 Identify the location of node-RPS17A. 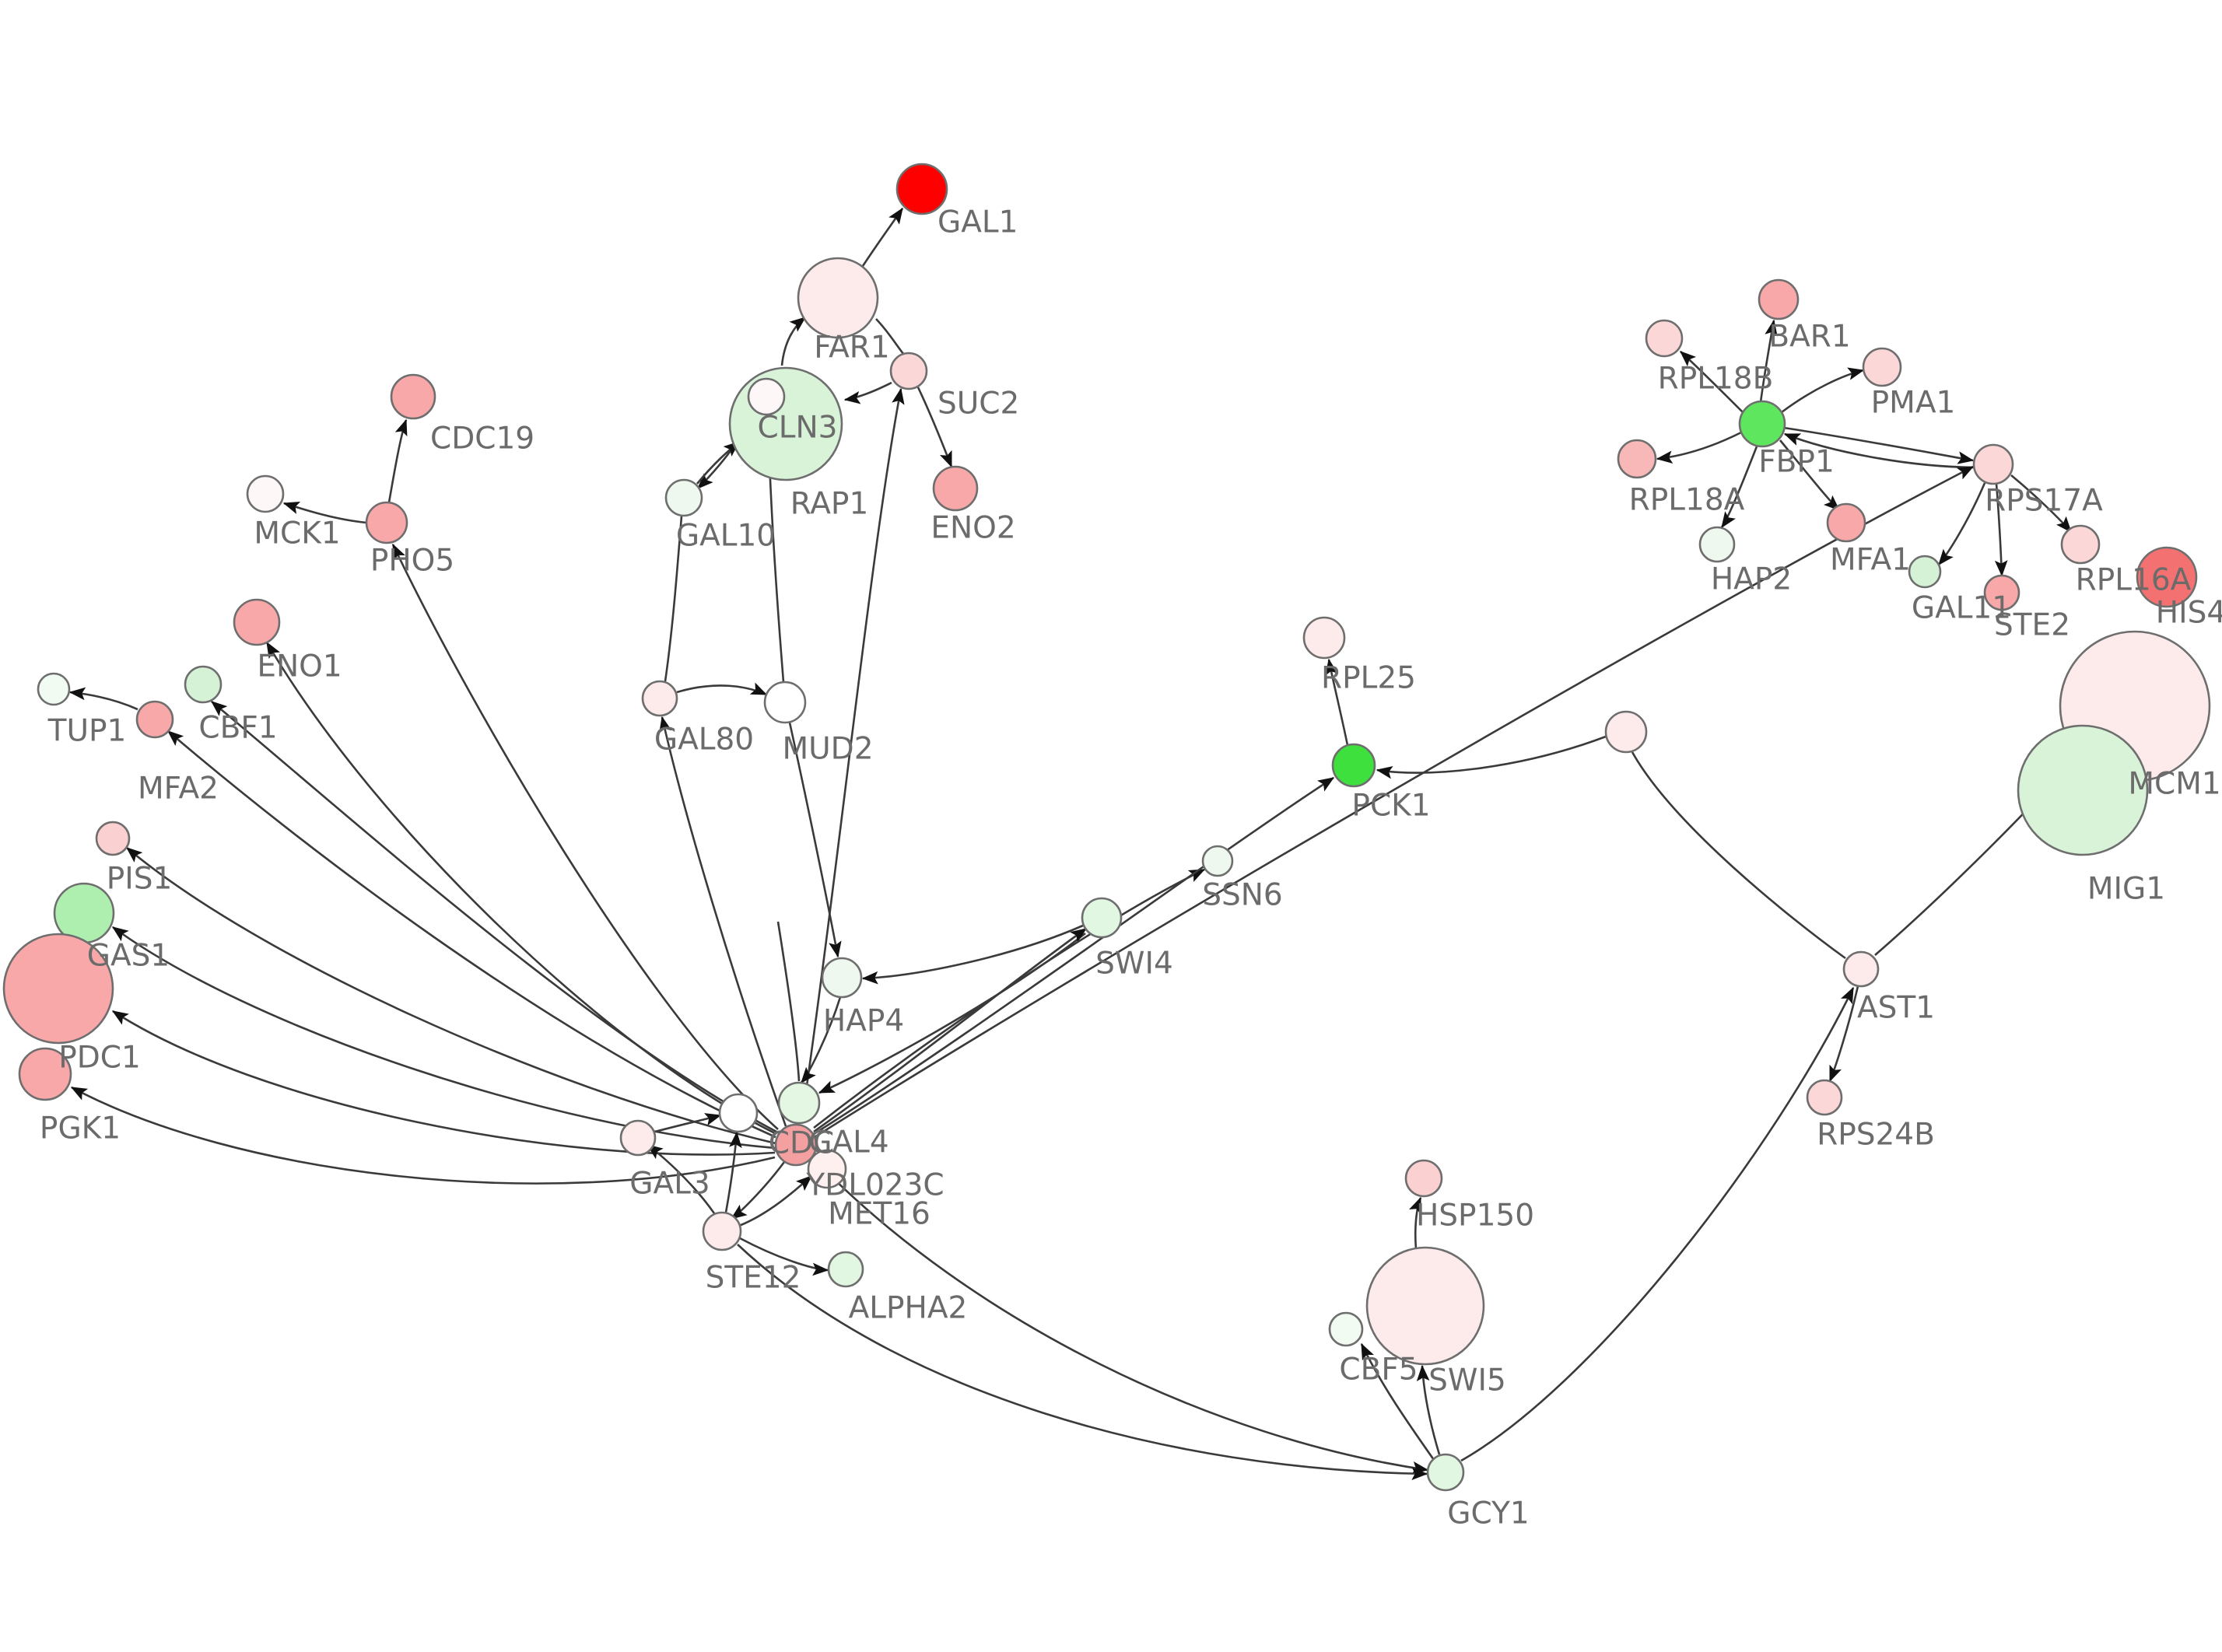
(1993, 464).